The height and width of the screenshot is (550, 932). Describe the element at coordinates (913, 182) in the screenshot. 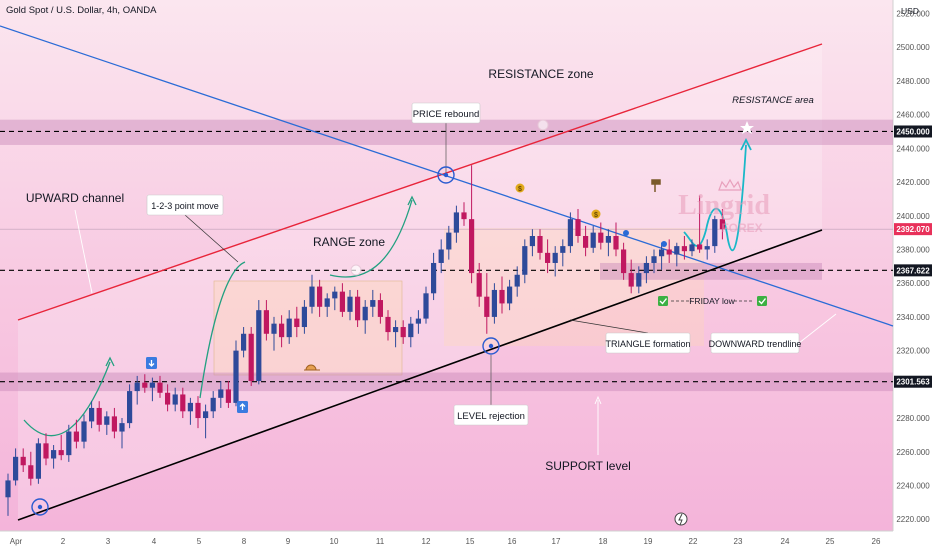

I see `y-tick-label: 2420.000` at that location.